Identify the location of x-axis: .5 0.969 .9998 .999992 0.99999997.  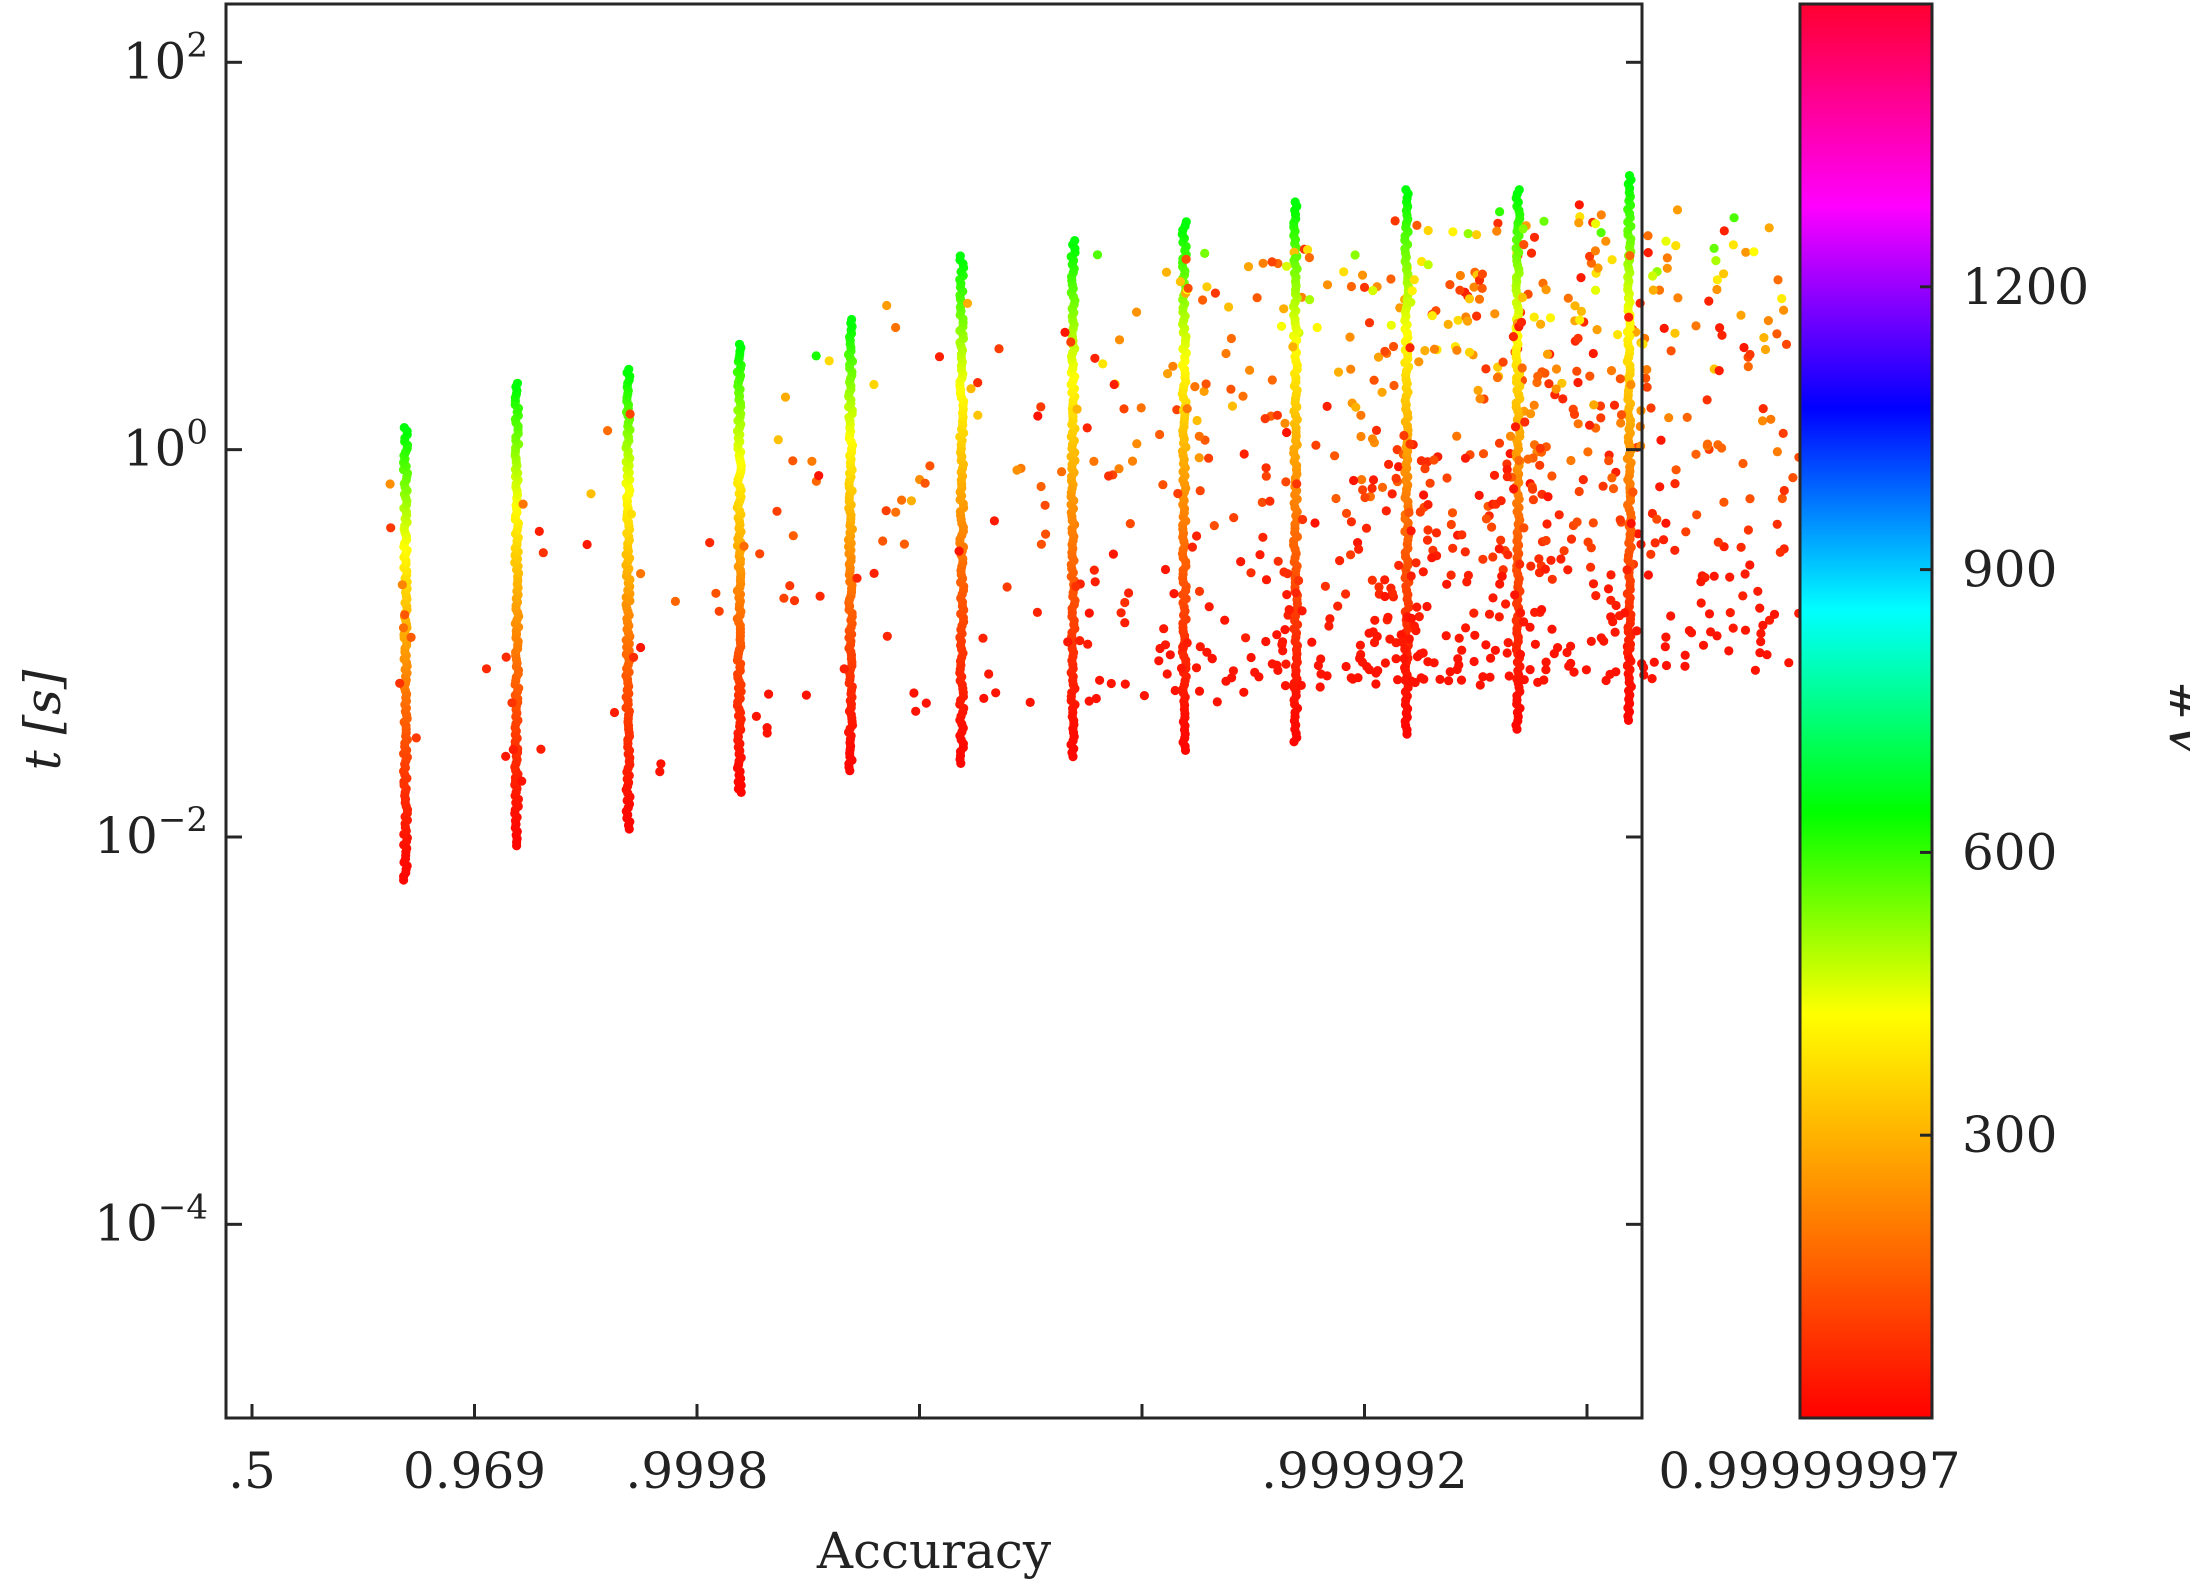
(1094, 1452).